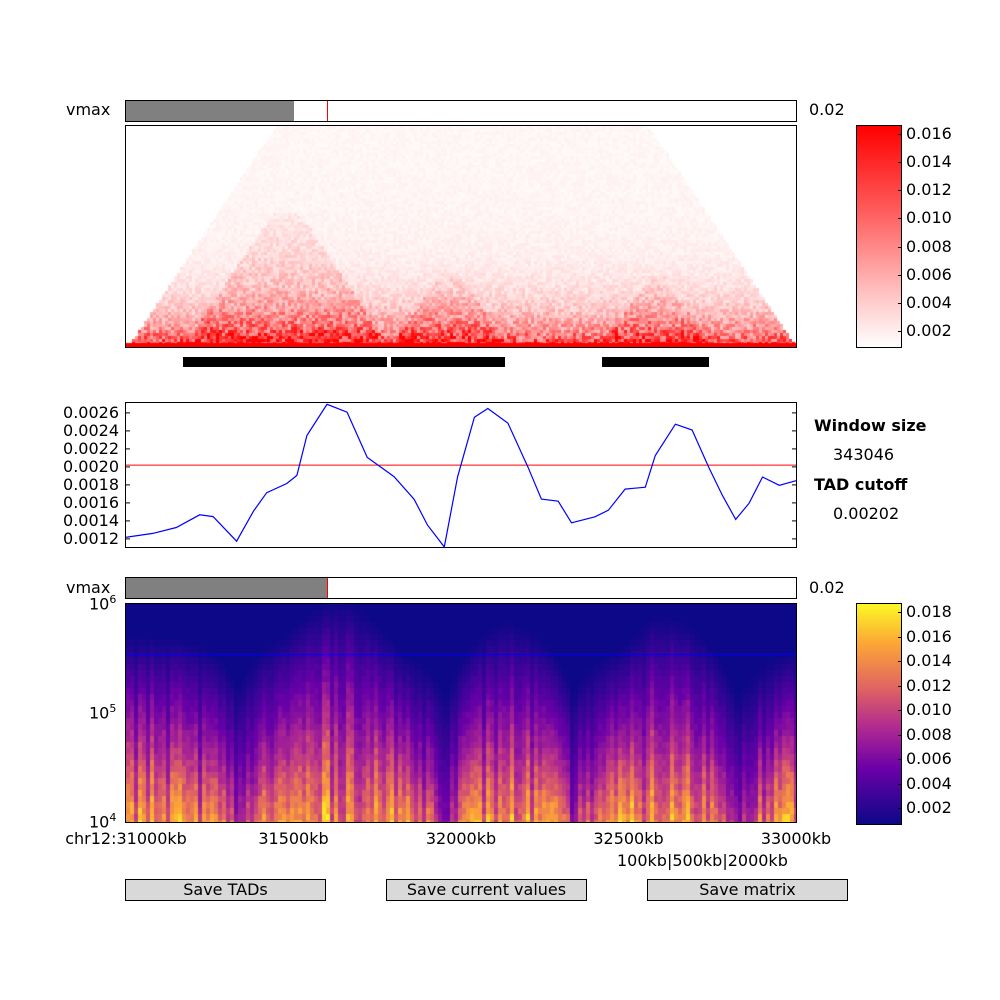  What do you see at coordinates (103, 712) in the screenshot?
I see `spectrum-ytick-label: 10⁵` at bounding box center [103, 712].